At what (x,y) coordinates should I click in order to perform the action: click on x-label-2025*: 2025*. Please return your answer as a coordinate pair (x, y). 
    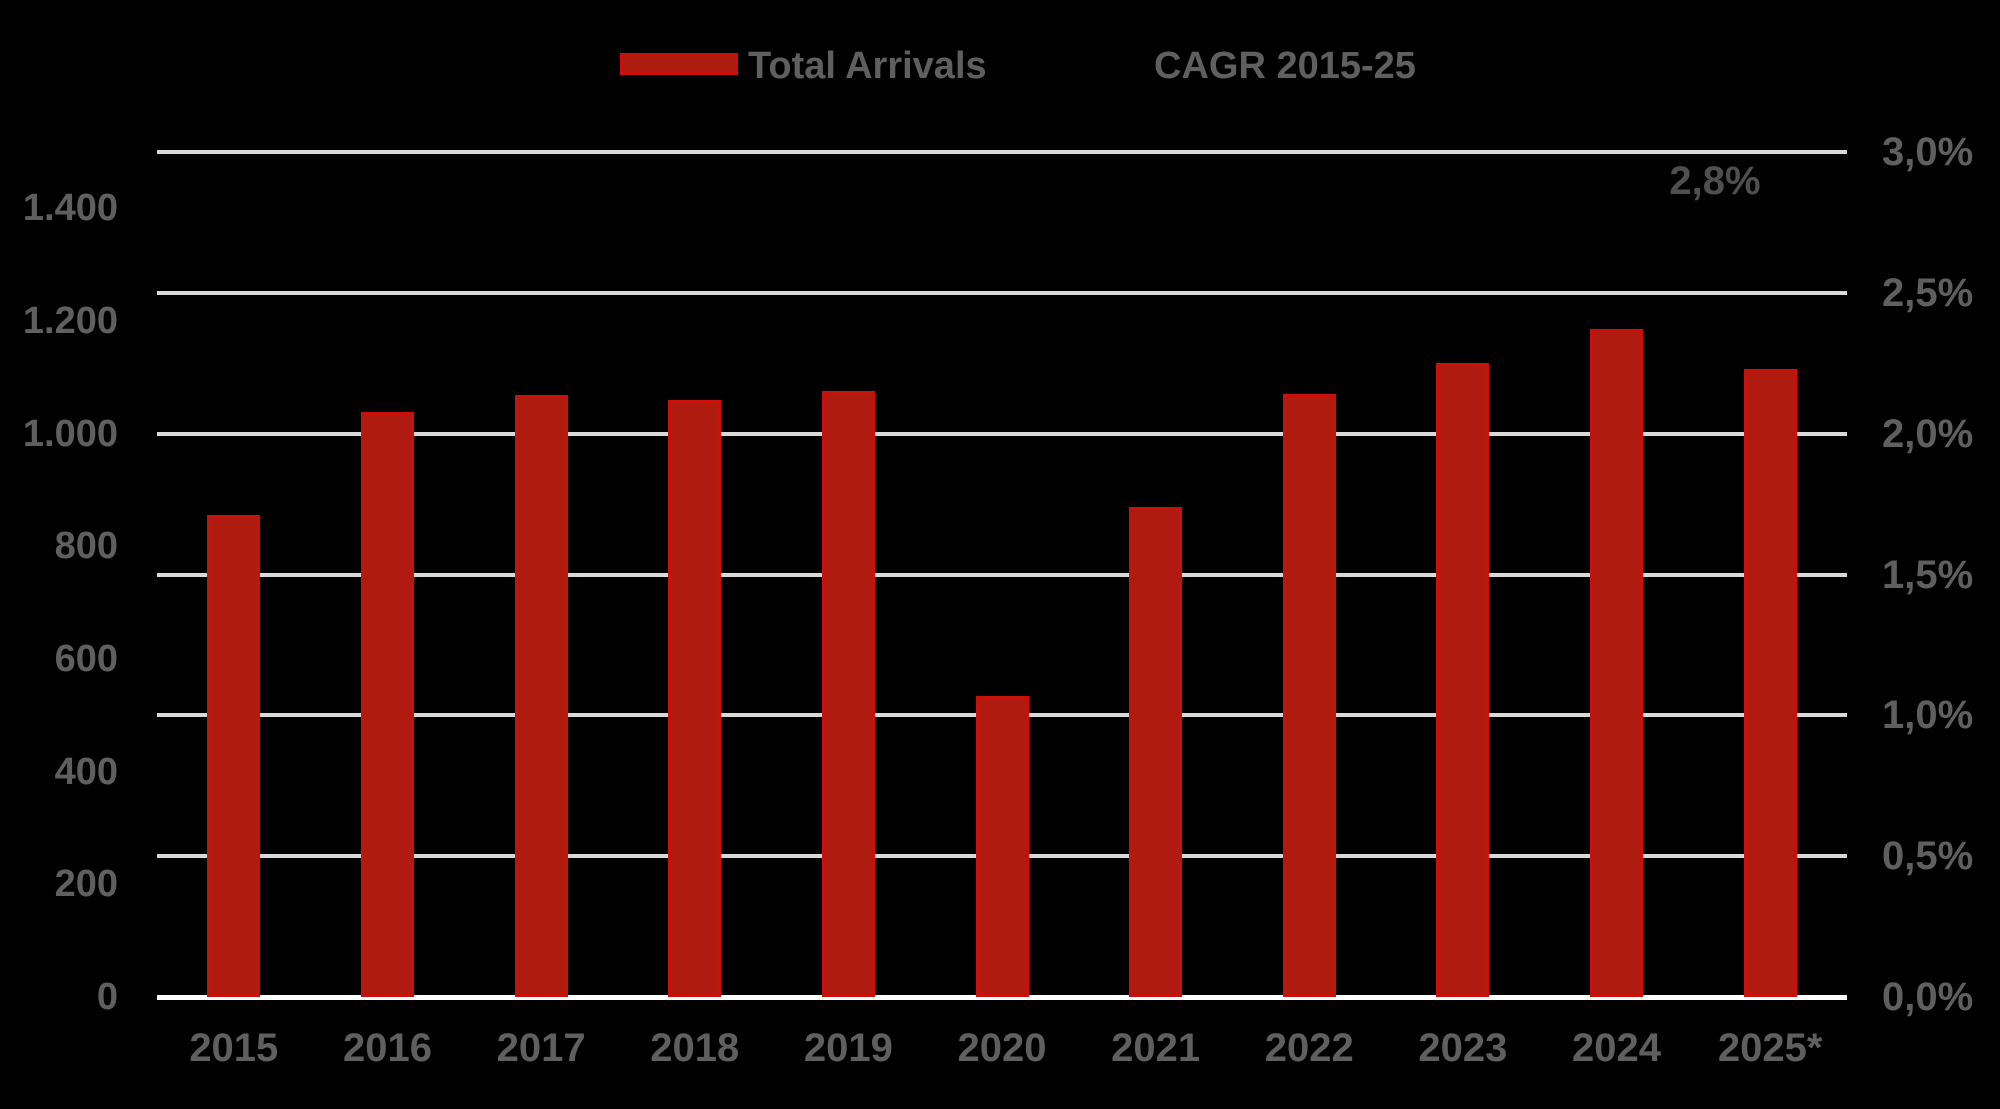
    Looking at the image, I should click on (1770, 1048).